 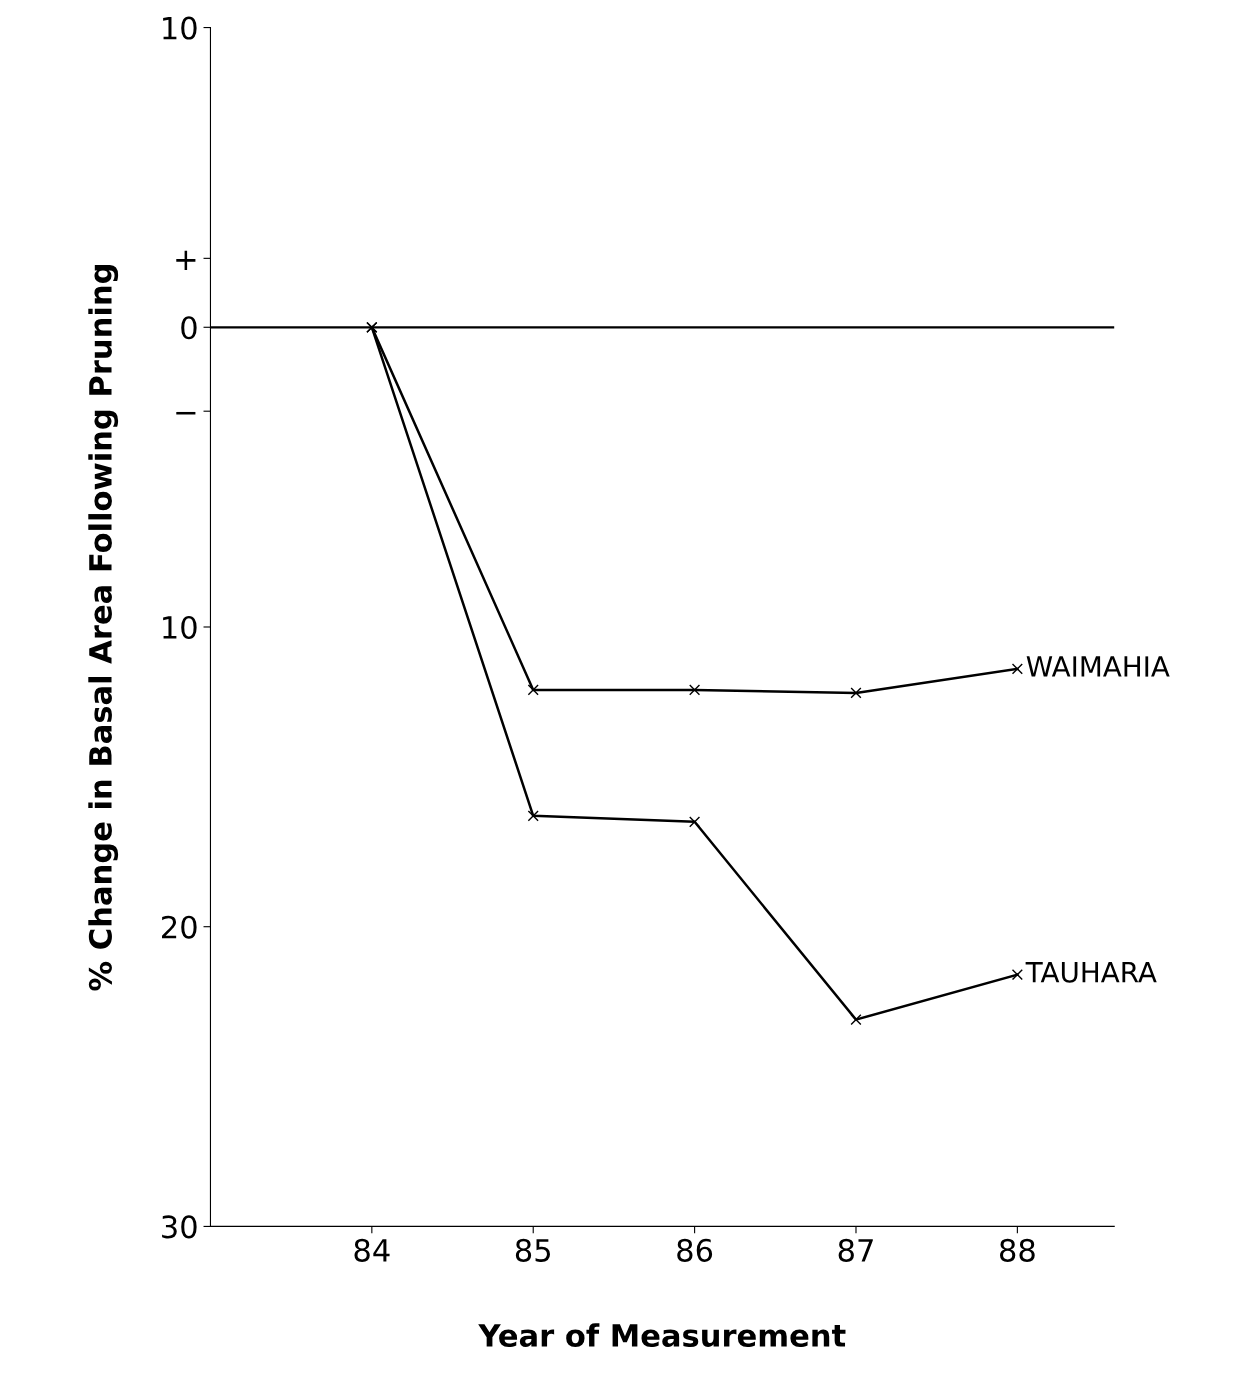 I want to click on y-tick-label: 20, so click(x=179, y=927).